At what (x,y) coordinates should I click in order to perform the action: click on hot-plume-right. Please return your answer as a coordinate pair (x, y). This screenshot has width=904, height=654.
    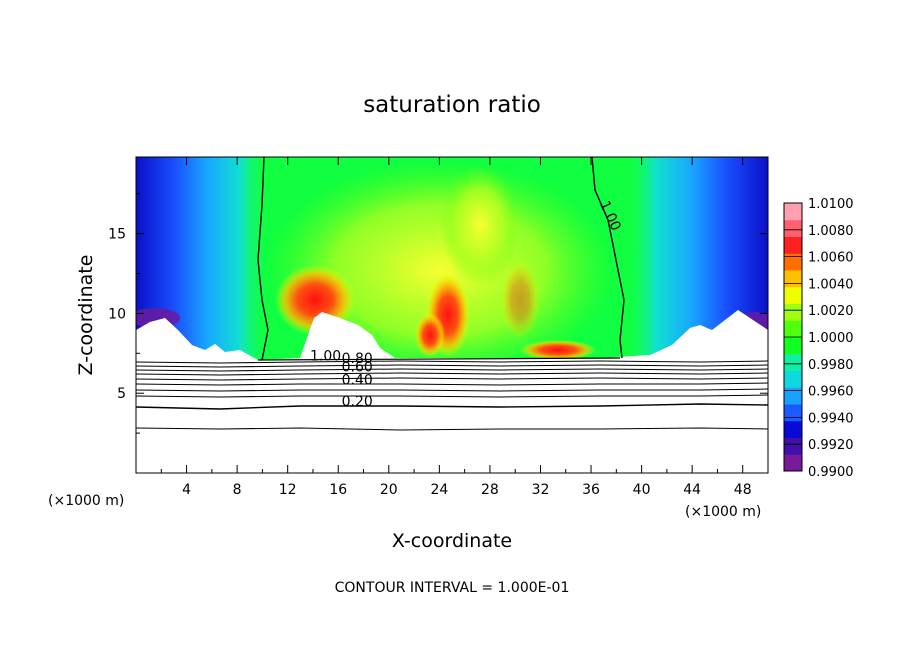
    Looking at the image, I should click on (558, 350).